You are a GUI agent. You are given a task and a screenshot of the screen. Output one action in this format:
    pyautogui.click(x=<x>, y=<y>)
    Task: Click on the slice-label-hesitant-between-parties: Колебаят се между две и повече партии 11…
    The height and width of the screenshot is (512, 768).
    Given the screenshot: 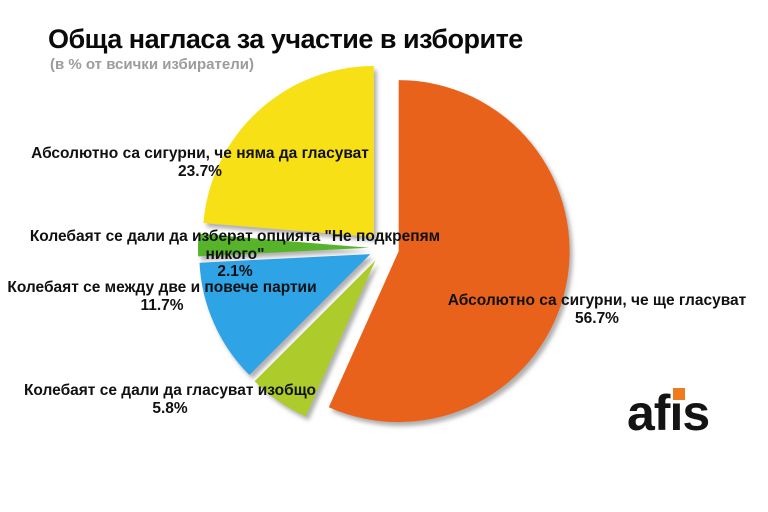 What is the action you would take?
    pyautogui.click(x=162, y=296)
    